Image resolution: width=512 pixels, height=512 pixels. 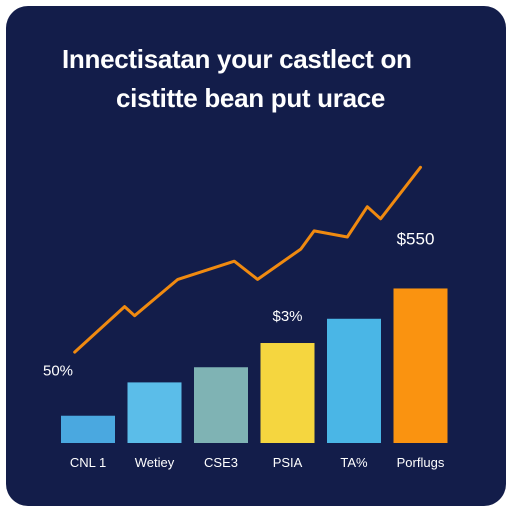 I want to click on category-label: CNL 1, so click(x=88, y=462).